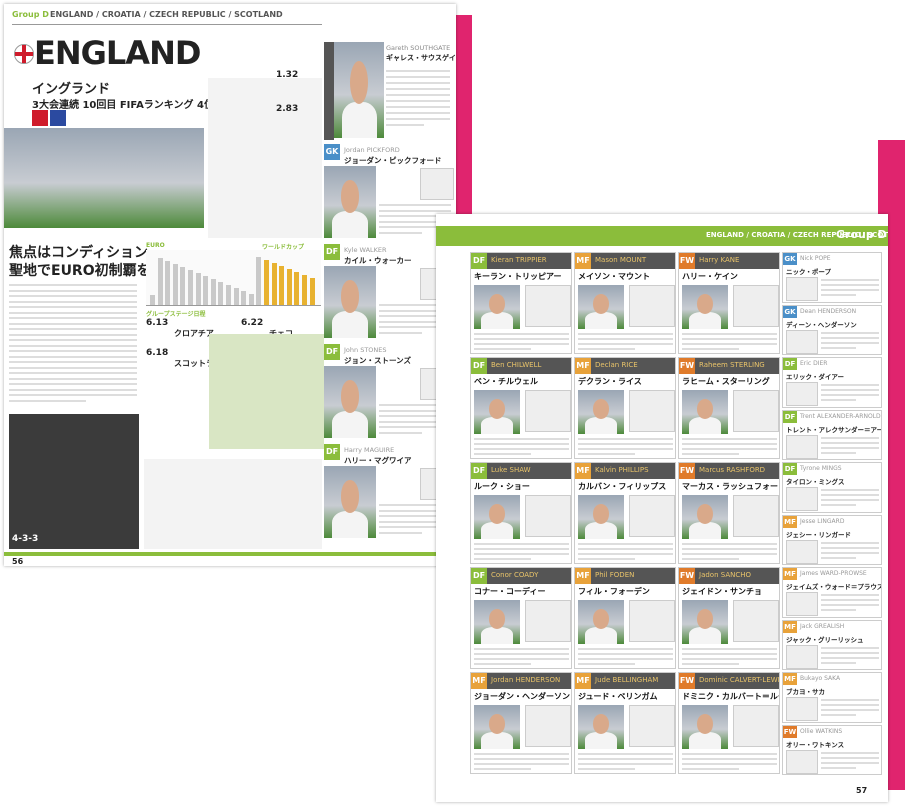  I want to click on section-label: グループステージ日程, so click(176, 314).